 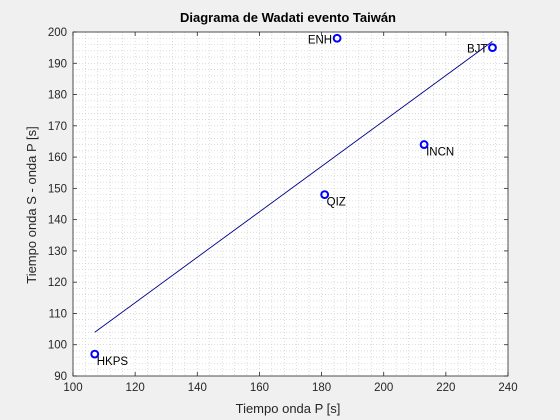 What do you see at coordinates (135, 388) in the screenshot?
I see `x-tick-label: 120` at bounding box center [135, 388].